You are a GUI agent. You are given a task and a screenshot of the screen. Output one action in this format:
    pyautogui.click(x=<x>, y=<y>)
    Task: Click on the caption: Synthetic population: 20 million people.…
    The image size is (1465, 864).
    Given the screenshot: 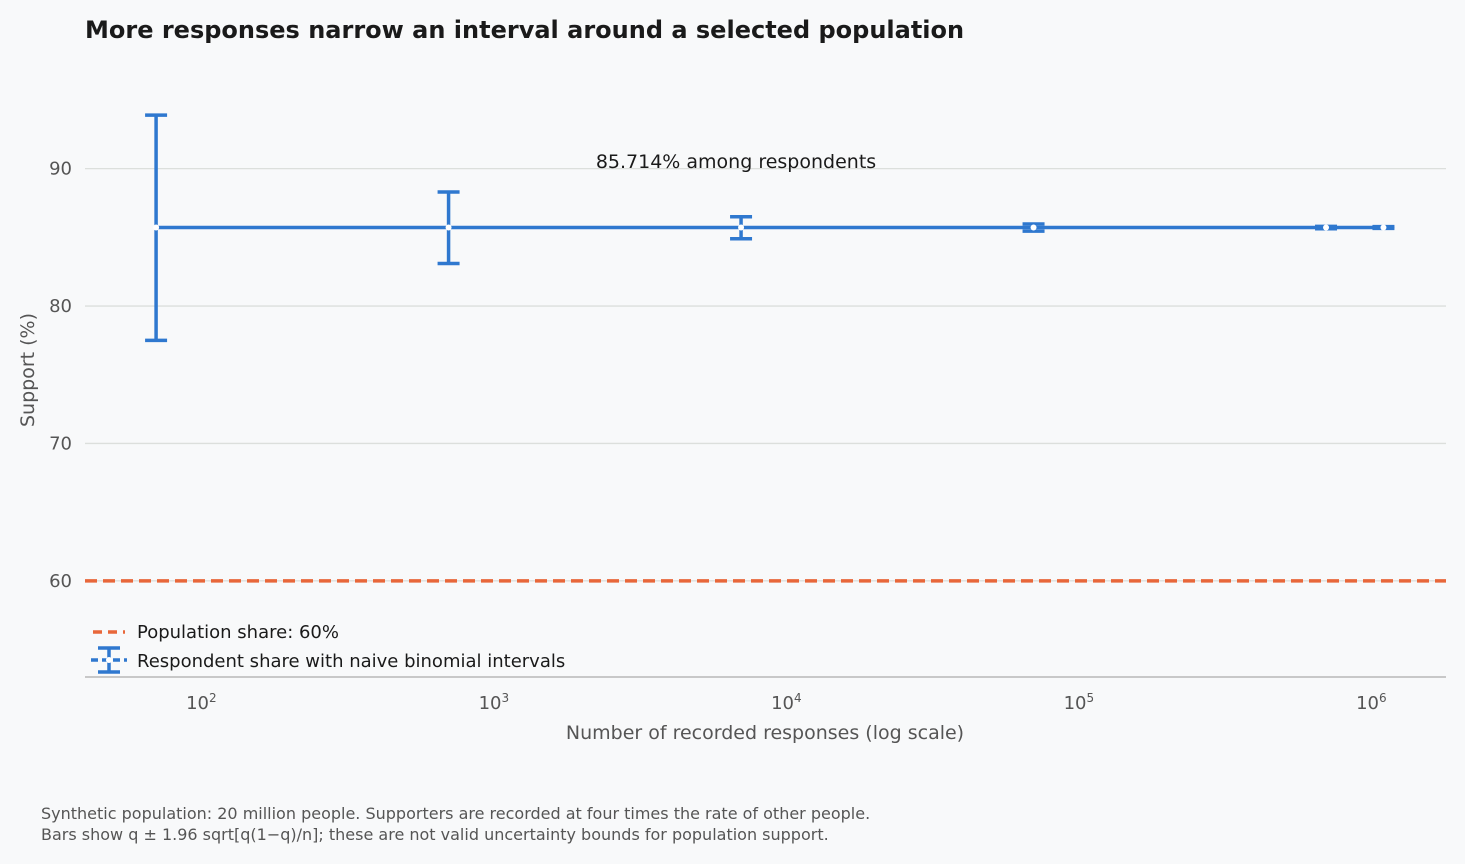 What is the action you would take?
    pyautogui.click(x=455, y=824)
    